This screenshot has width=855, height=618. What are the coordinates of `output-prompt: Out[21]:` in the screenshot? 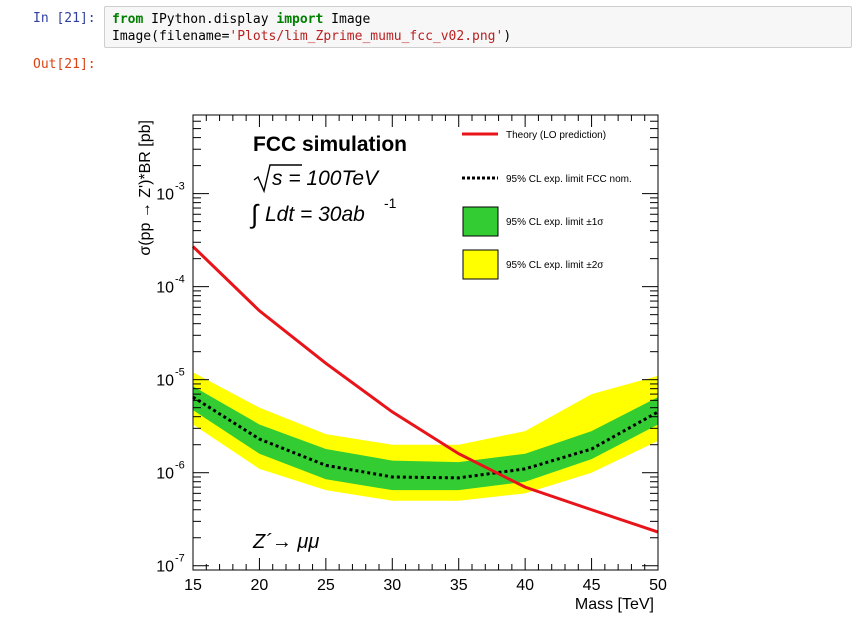 It's located at (64, 64).